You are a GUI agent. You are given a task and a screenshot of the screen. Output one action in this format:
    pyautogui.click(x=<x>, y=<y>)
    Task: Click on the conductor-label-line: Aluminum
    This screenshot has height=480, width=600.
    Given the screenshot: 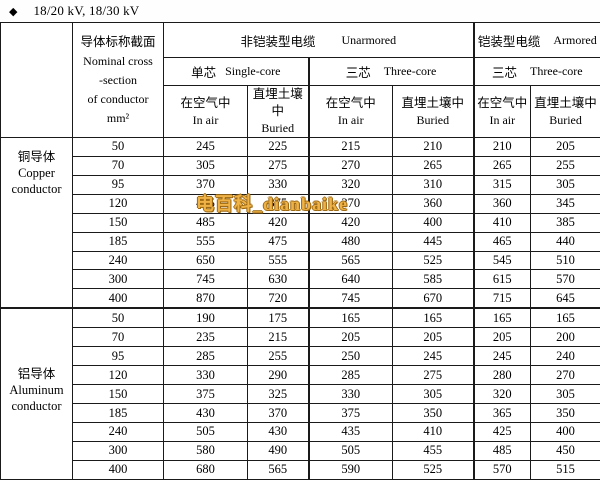 What is the action you would take?
    pyautogui.click(x=36, y=390)
    